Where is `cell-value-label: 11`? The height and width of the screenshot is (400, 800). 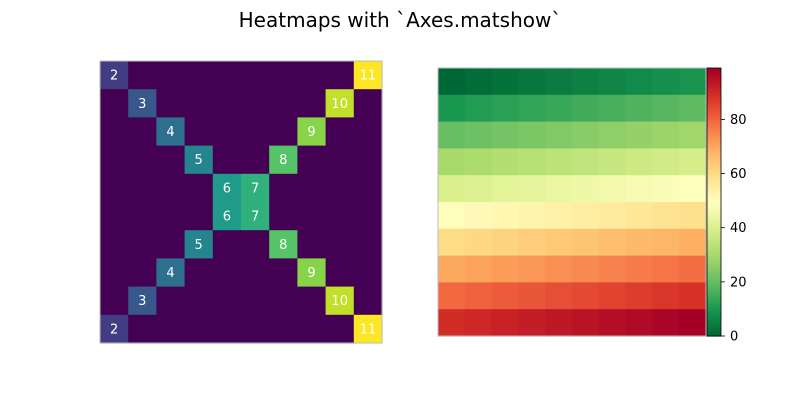 cell-value-label: 11 is located at coordinates (368, 329).